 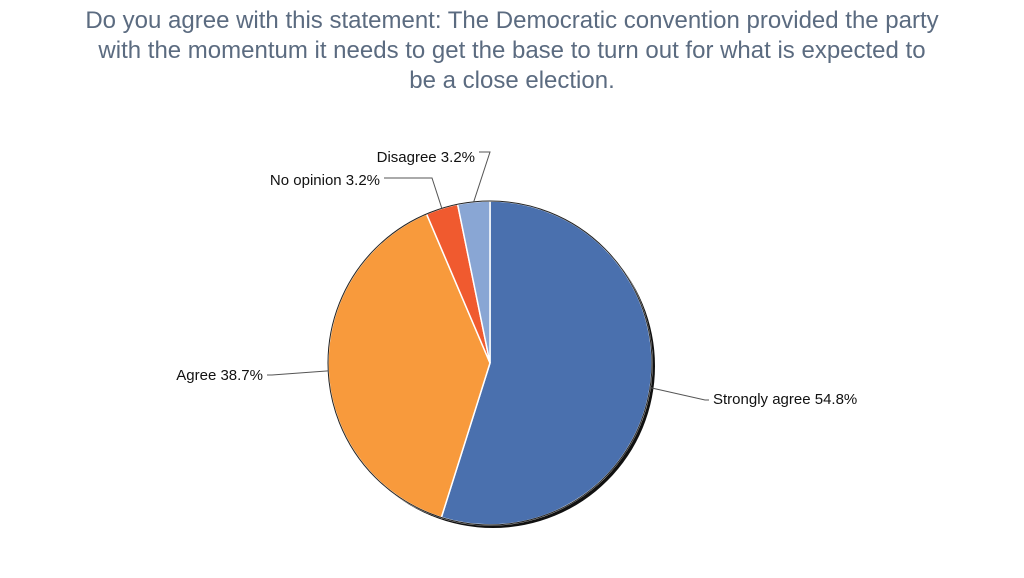 What do you see at coordinates (325, 180) in the screenshot?
I see `slice-label-no-opinion: No opinion 3.2%` at bounding box center [325, 180].